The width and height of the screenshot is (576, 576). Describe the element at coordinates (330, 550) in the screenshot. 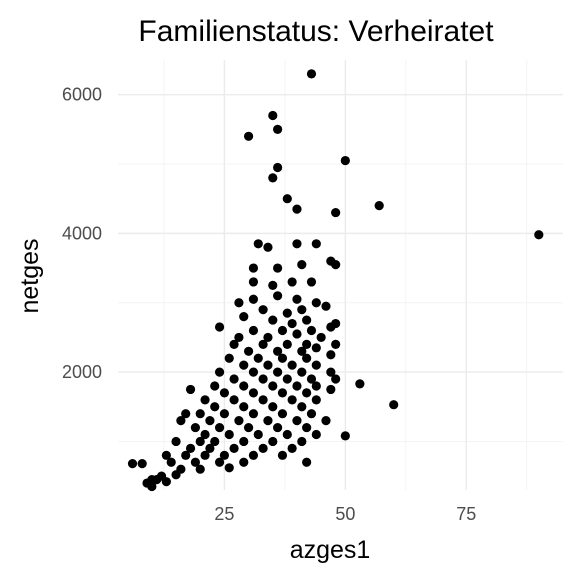

I see `x-axis-label: azges1` at that location.